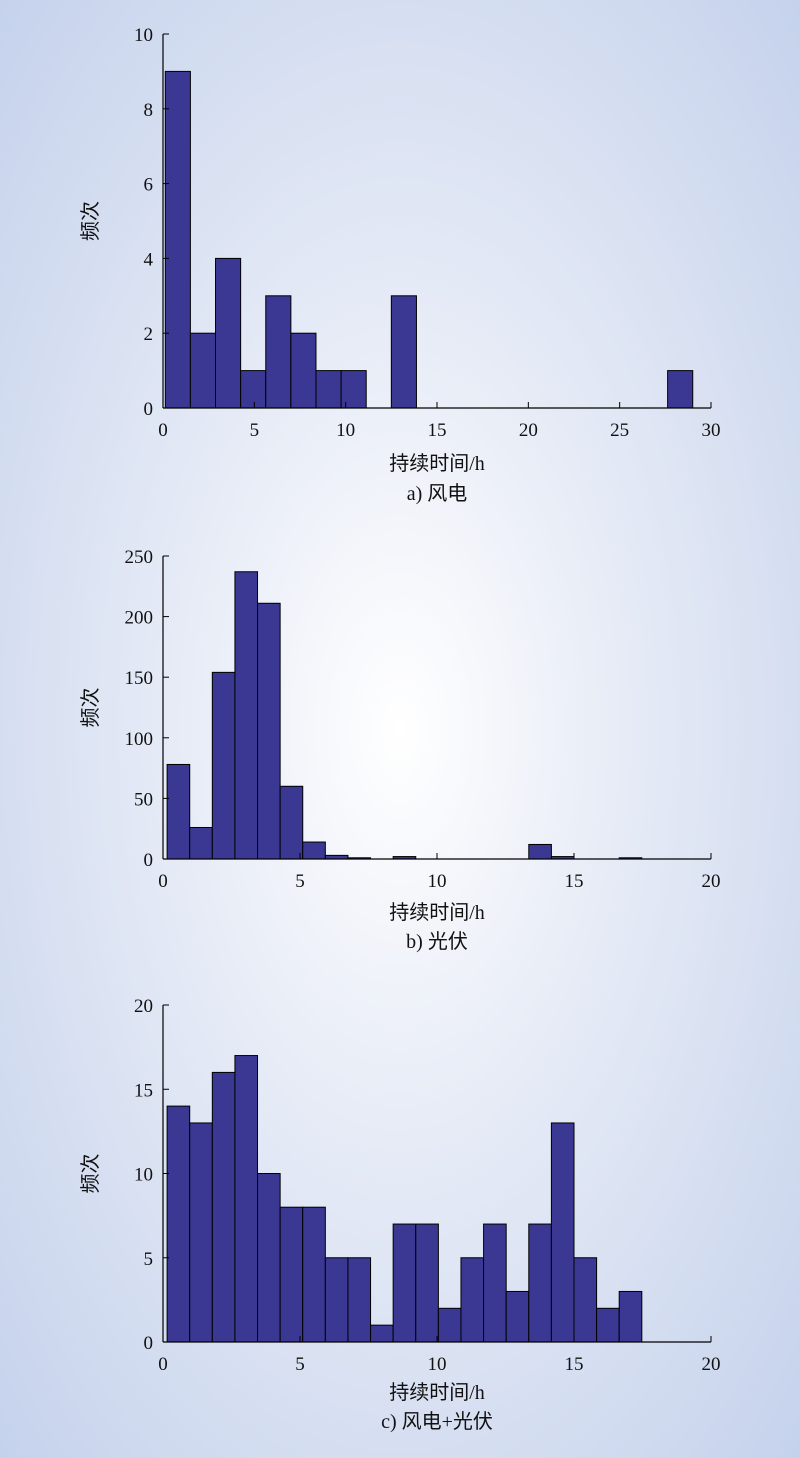  What do you see at coordinates (437, 1421) in the screenshot?
I see `panel-caption: c) 风电+光伏` at bounding box center [437, 1421].